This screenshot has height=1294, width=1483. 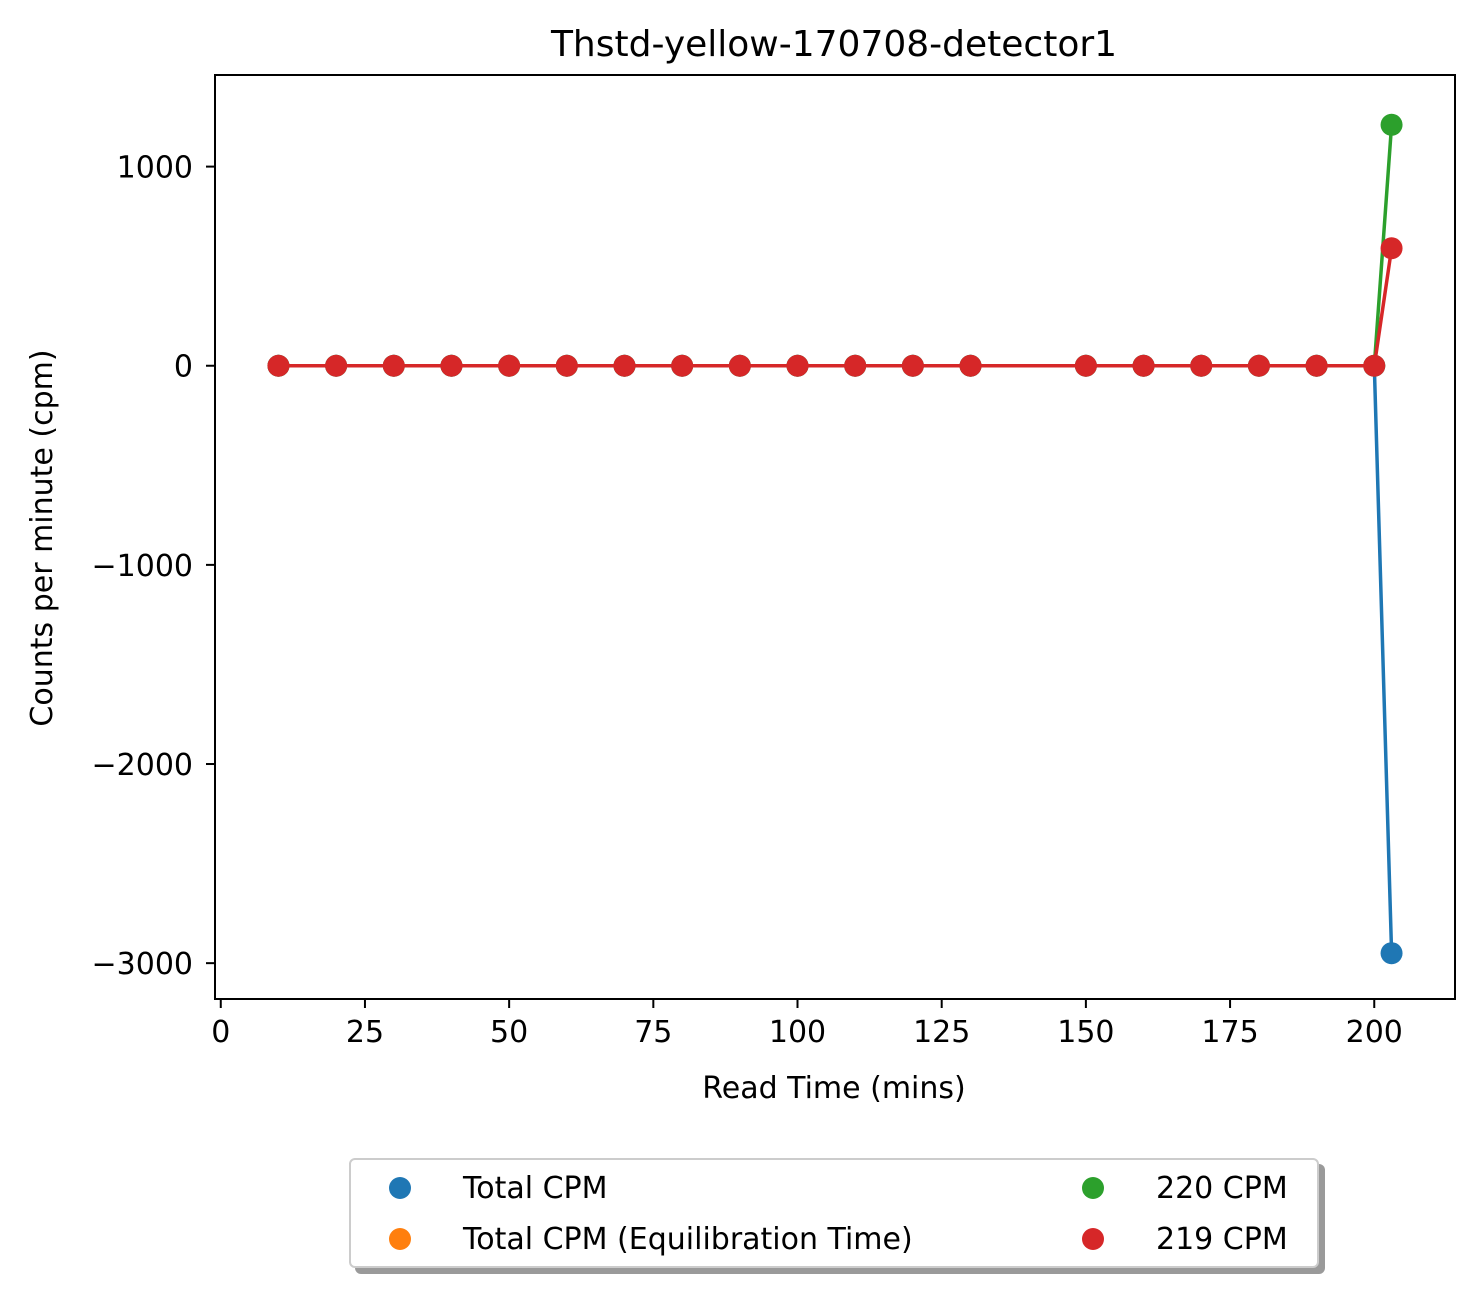 What do you see at coordinates (1093, 1188) in the screenshot?
I see `legend-marker-220-cpm` at bounding box center [1093, 1188].